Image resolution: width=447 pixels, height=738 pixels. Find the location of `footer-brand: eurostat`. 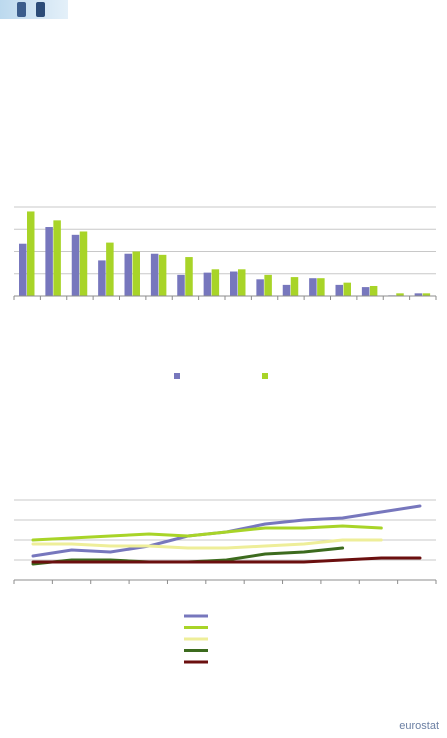

footer-brand: eurostat is located at coordinates (419, 726).